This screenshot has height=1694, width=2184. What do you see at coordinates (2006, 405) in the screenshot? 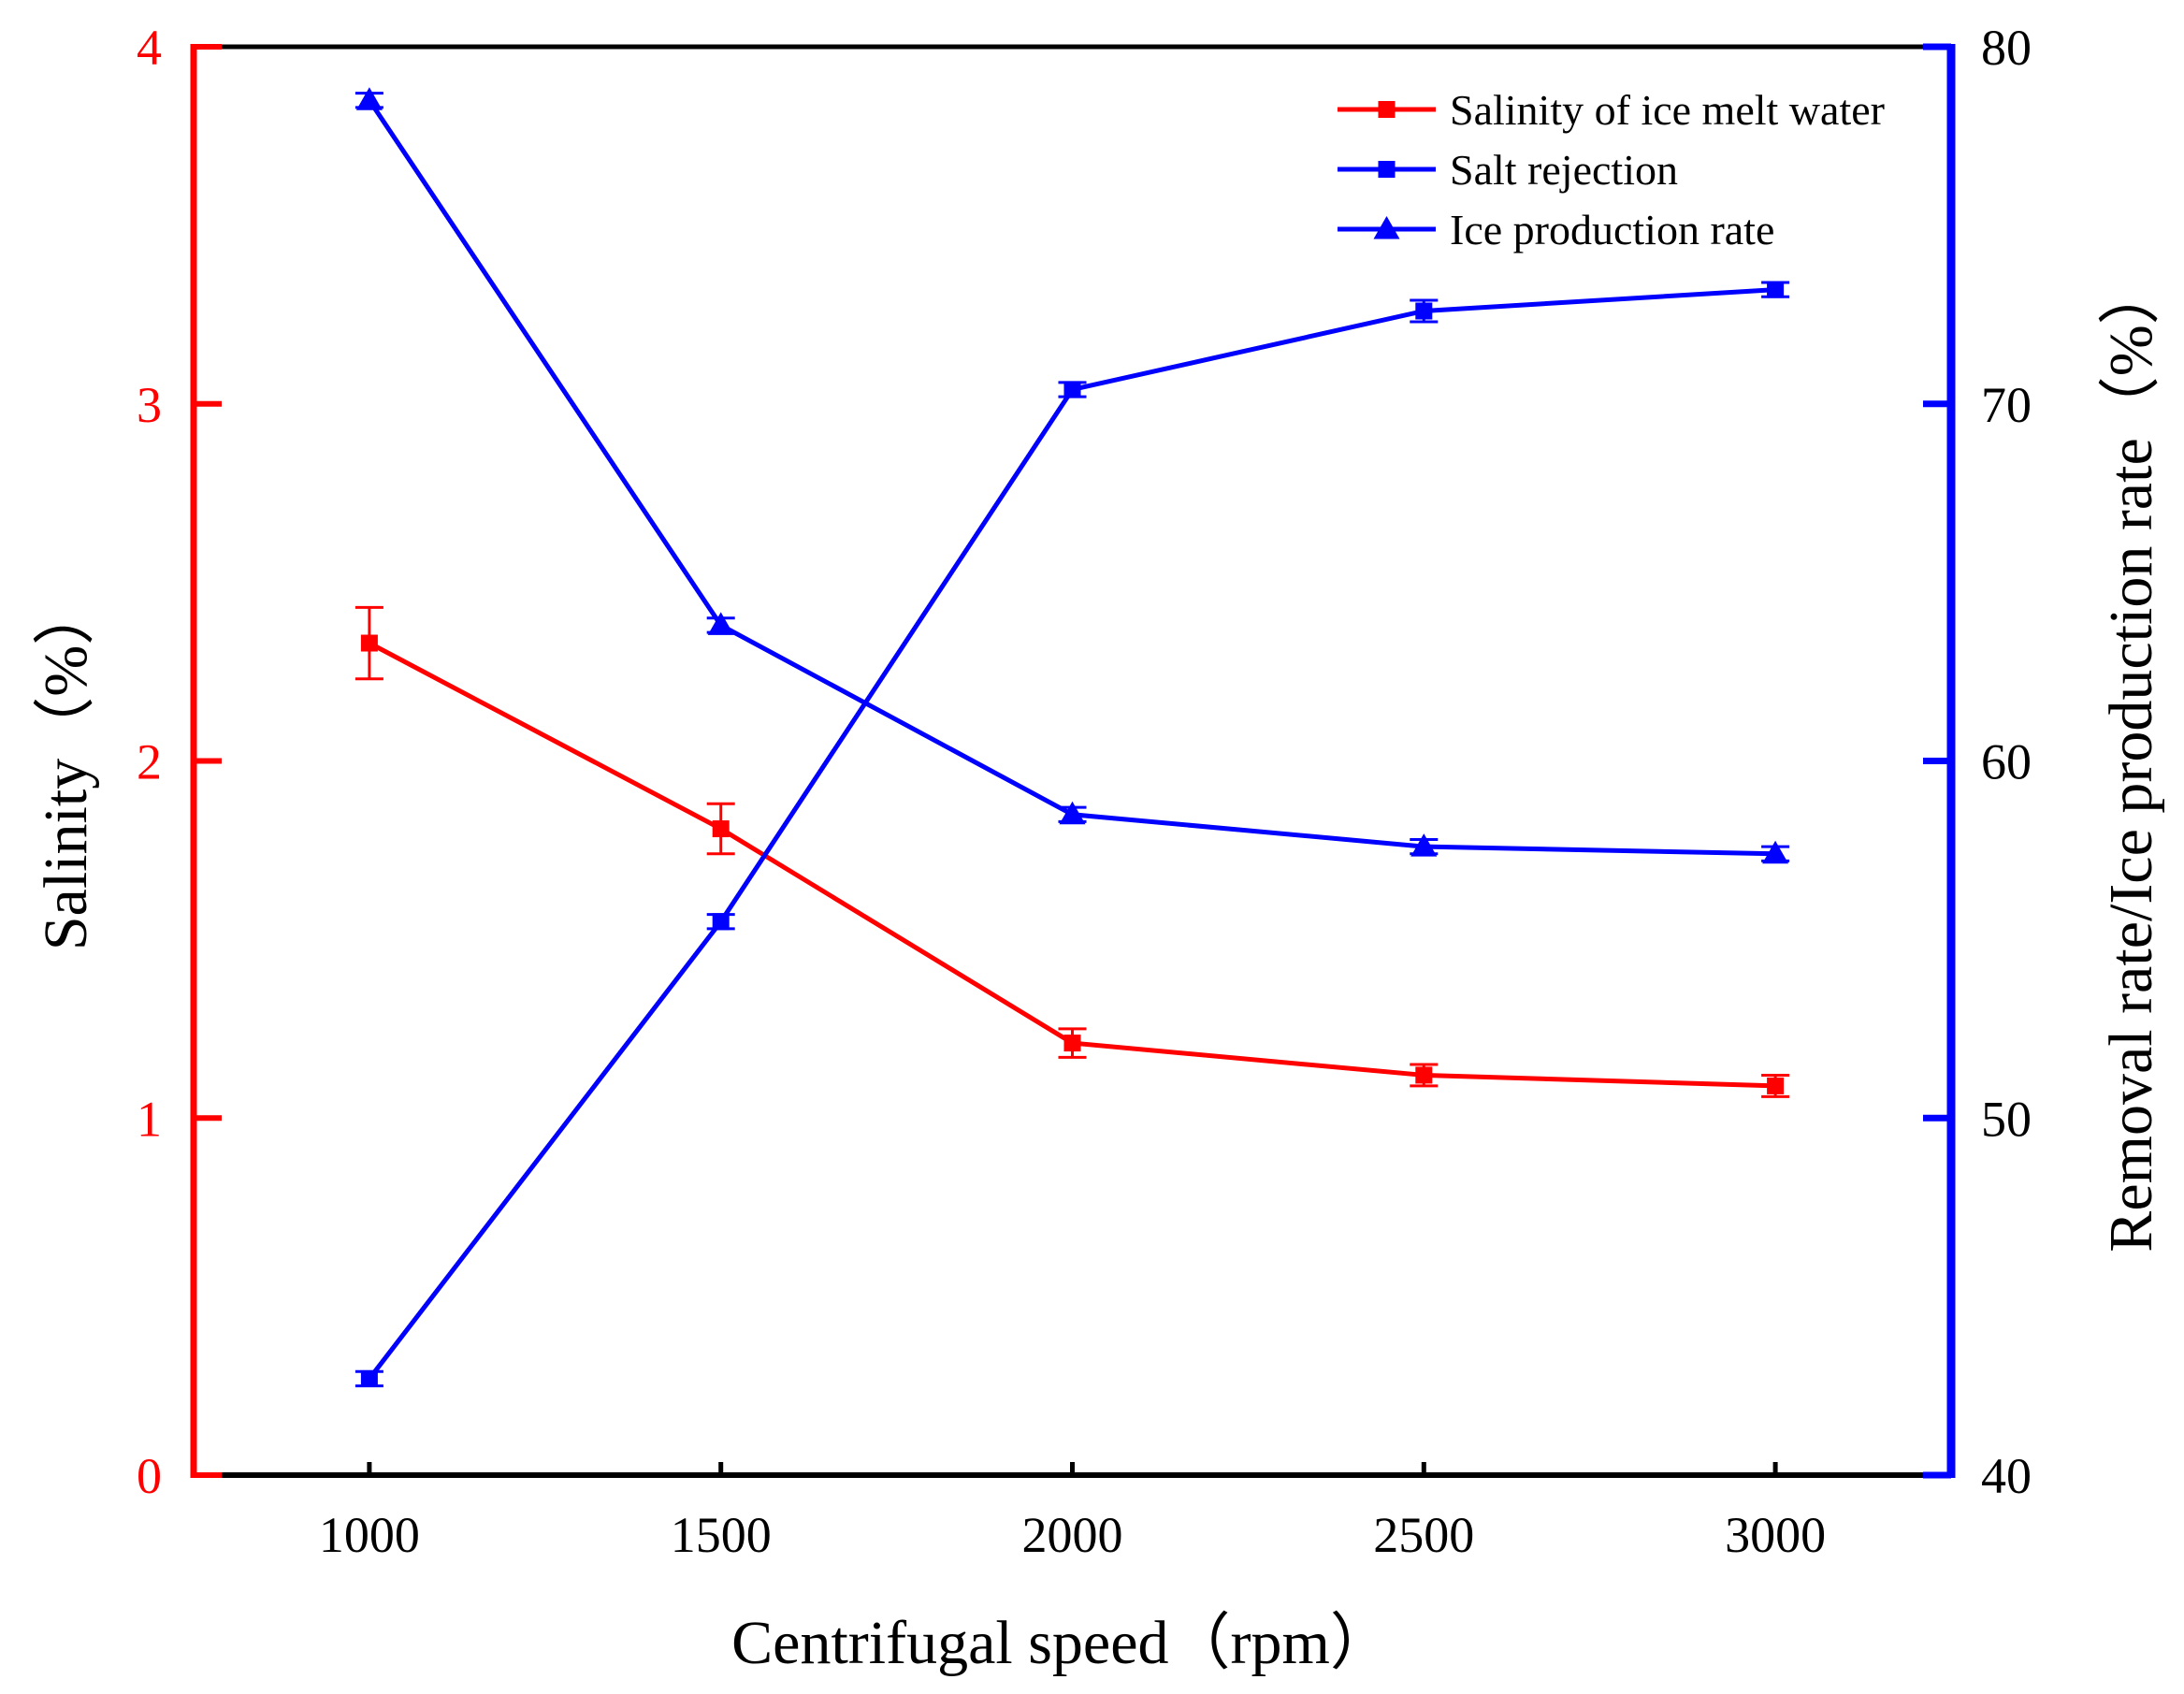
I see `right-y-tick-label: 70` at bounding box center [2006, 405].